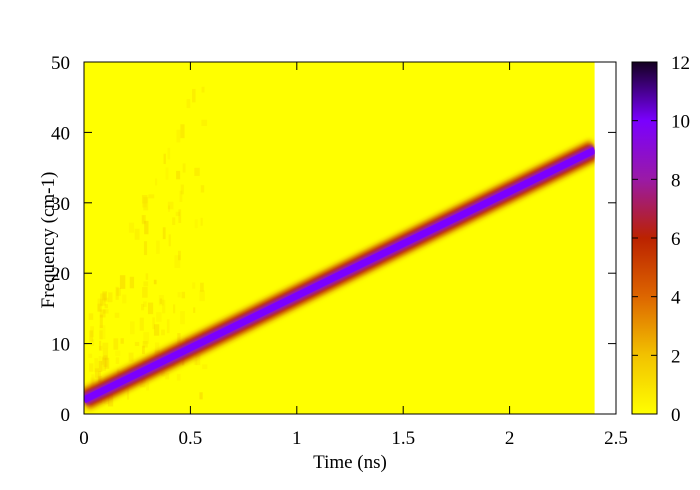 The image size is (700, 490). What do you see at coordinates (66, 415) in the screenshot?
I see `y-tick-label: 0` at bounding box center [66, 415].